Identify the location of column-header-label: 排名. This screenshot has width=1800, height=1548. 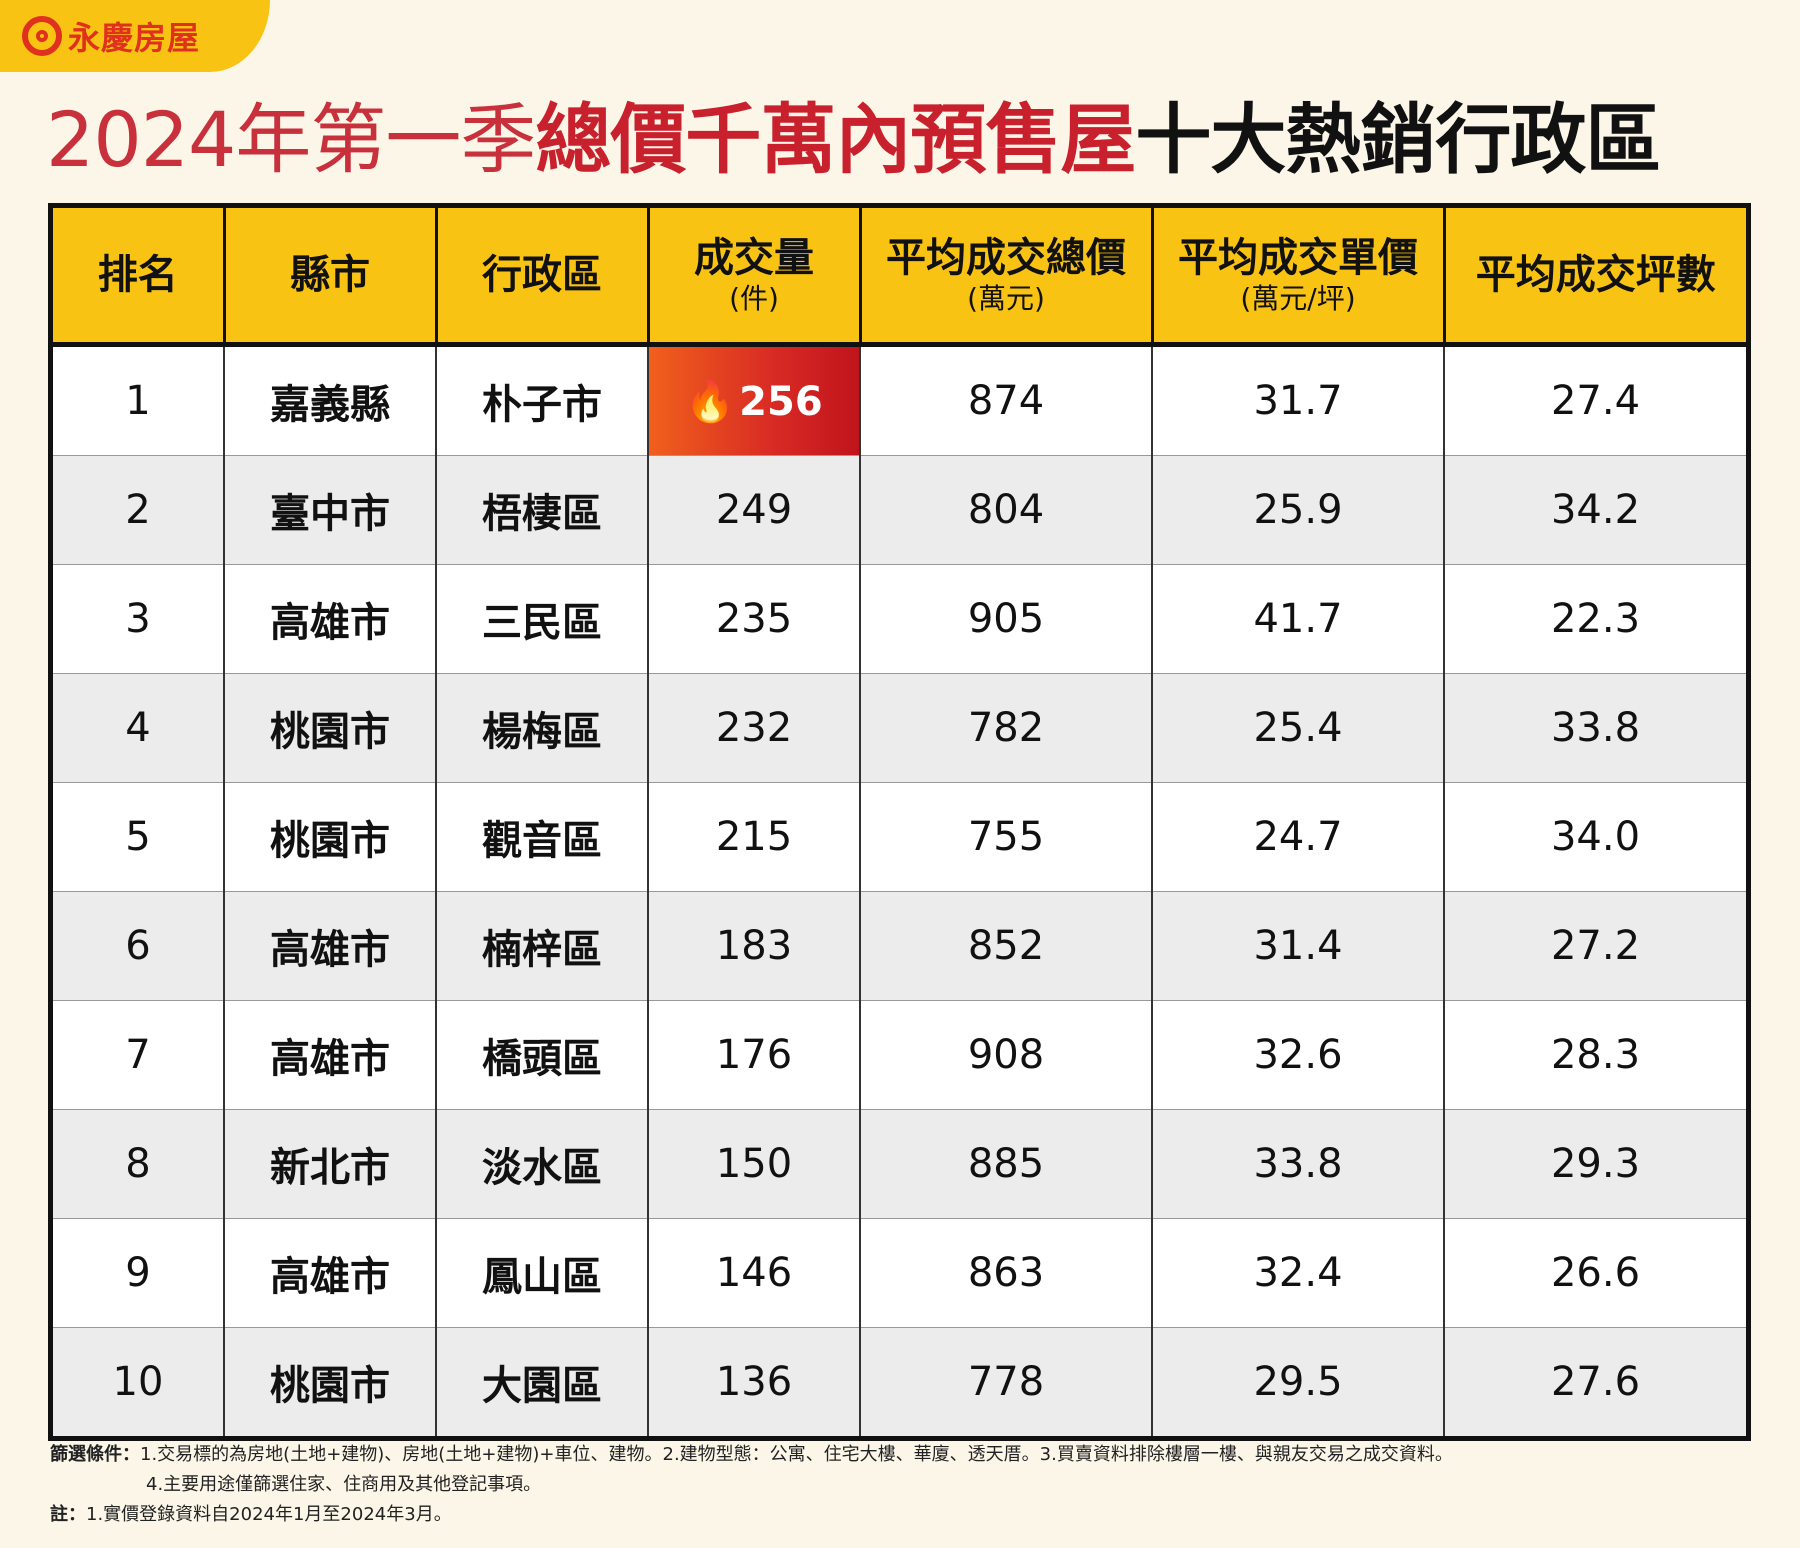
(137, 275).